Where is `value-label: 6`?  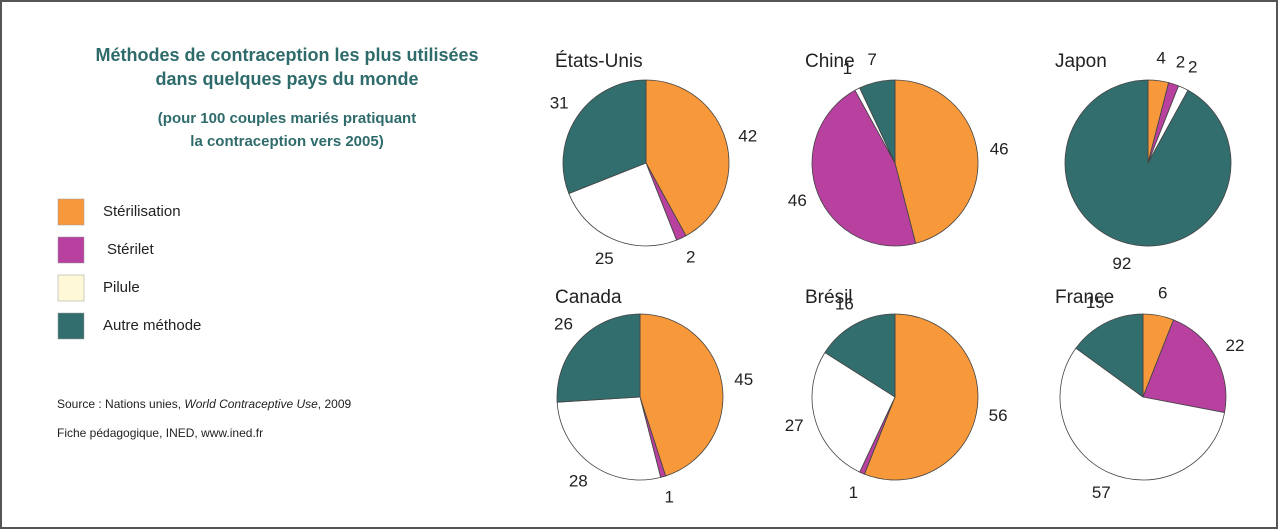 value-label: 6 is located at coordinates (1162, 292).